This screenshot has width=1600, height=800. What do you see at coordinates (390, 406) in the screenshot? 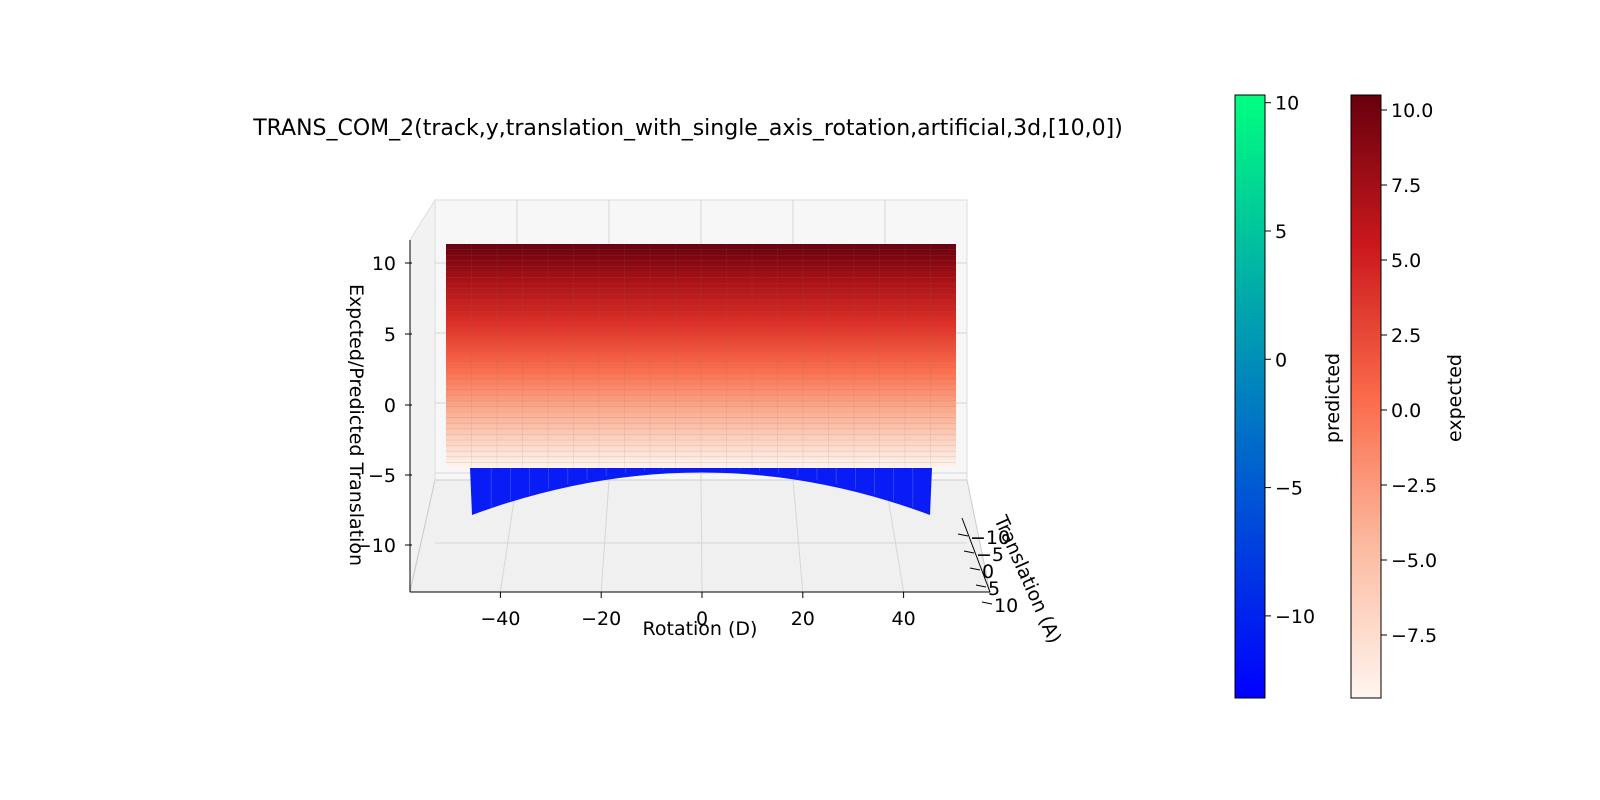
I see `z-tick-label: 0` at bounding box center [390, 406].